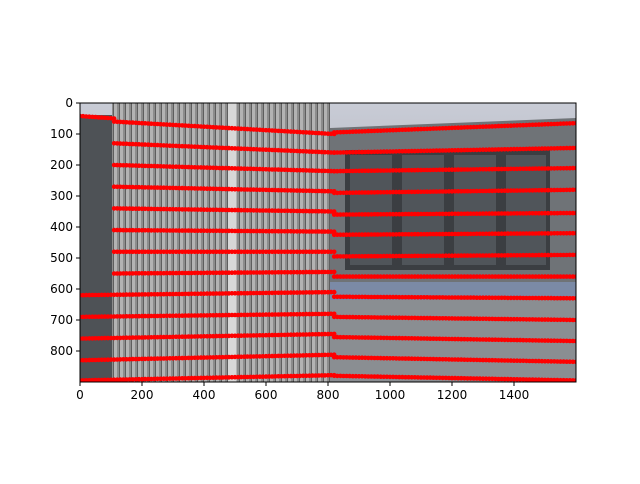  I want to click on y-tick-label: 700, so click(61, 320).